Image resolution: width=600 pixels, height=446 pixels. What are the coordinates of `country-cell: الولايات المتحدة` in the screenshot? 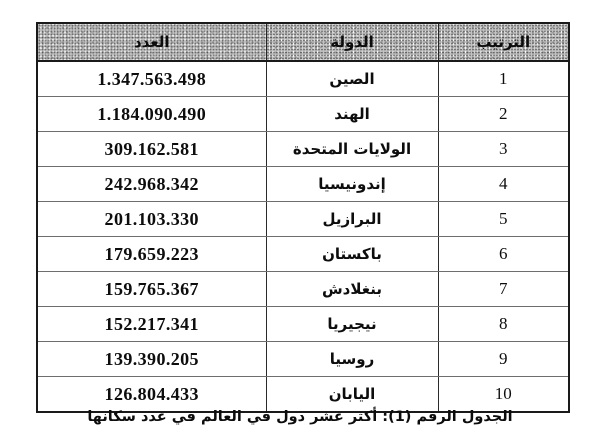 It's located at (352, 149).